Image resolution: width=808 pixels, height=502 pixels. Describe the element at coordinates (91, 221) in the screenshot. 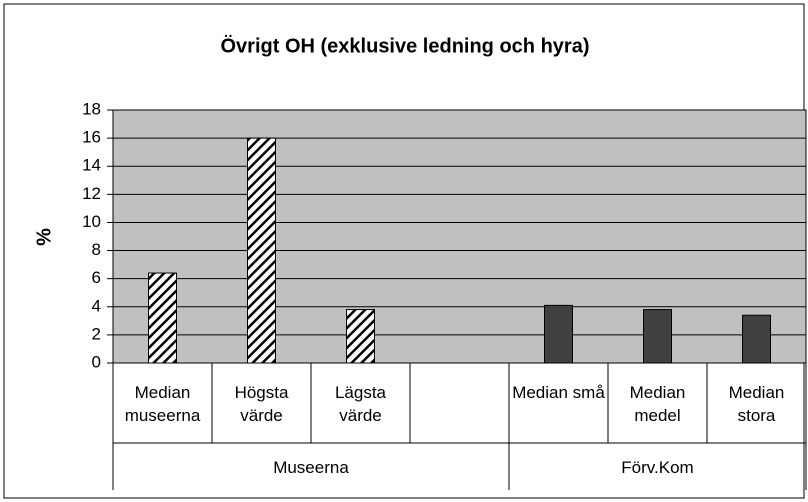

I see `y-tick-label: 10` at that location.